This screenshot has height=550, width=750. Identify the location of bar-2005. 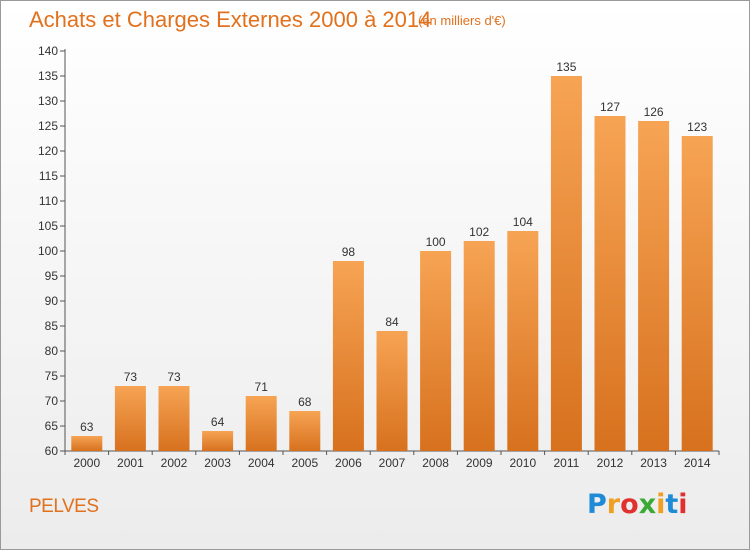
(305, 431).